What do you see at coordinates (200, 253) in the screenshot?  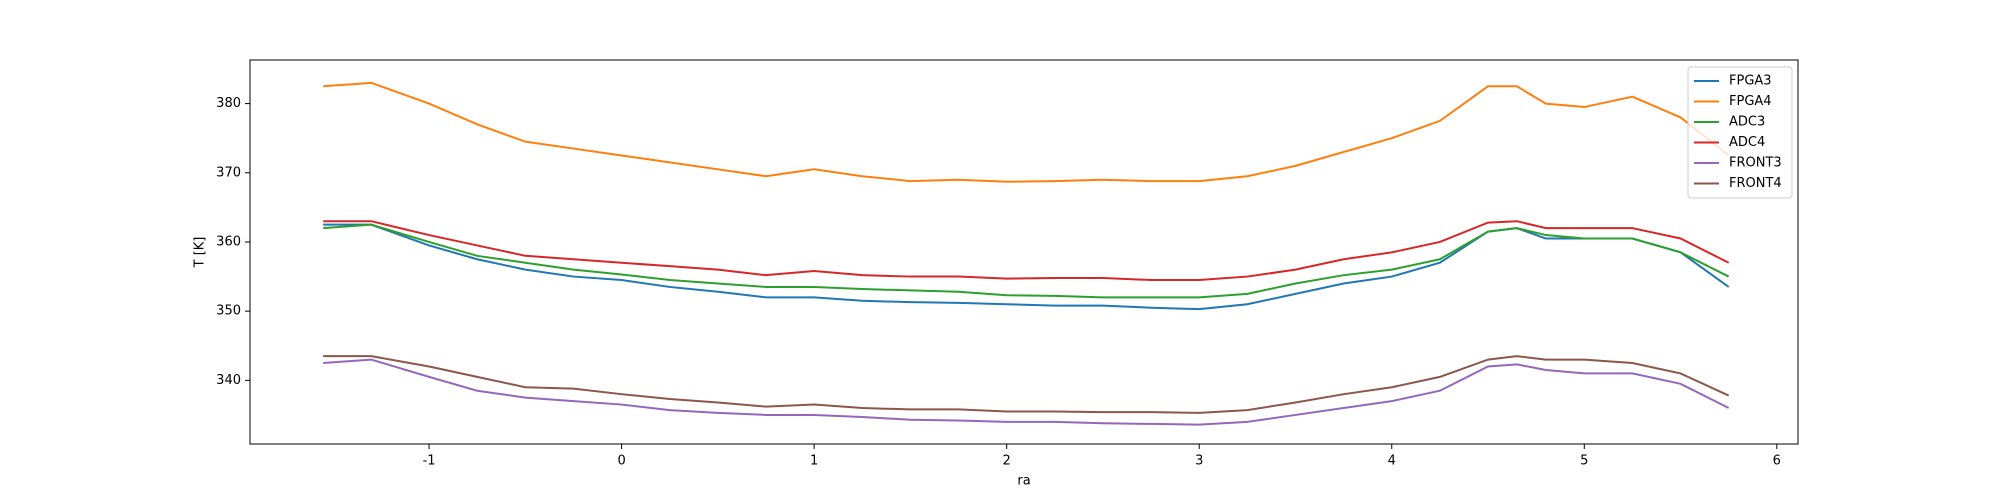 I see `y-axis-label: T [K]` at bounding box center [200, 253].